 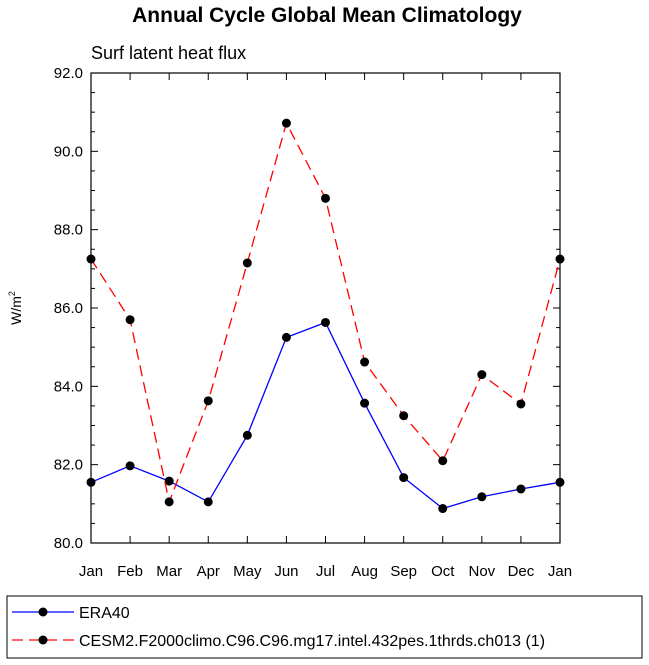 What do you see at coordinates (169, 571) in the screenshot?
I see `x-tick-label: Mar` at bounding box center [169, 571].